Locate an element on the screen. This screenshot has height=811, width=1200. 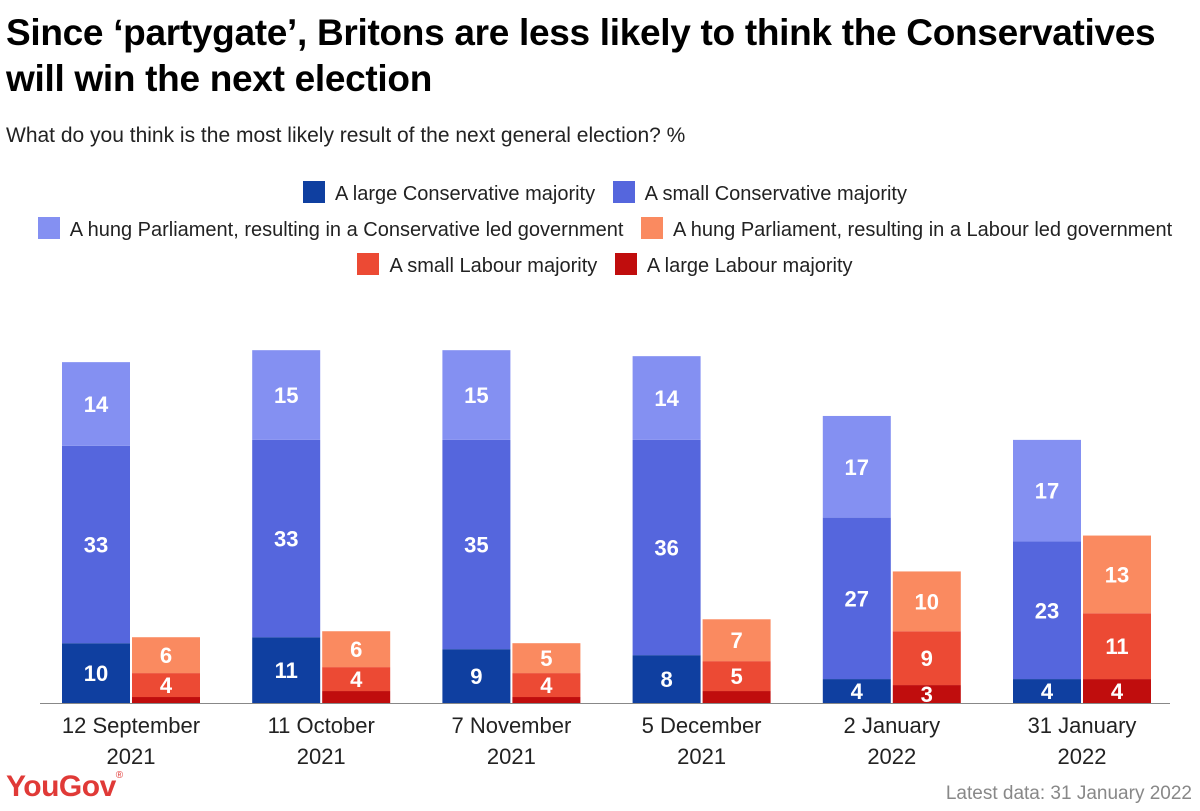
legend-item-large-labour: A large Labour majority is located at coordinates (733, 266).